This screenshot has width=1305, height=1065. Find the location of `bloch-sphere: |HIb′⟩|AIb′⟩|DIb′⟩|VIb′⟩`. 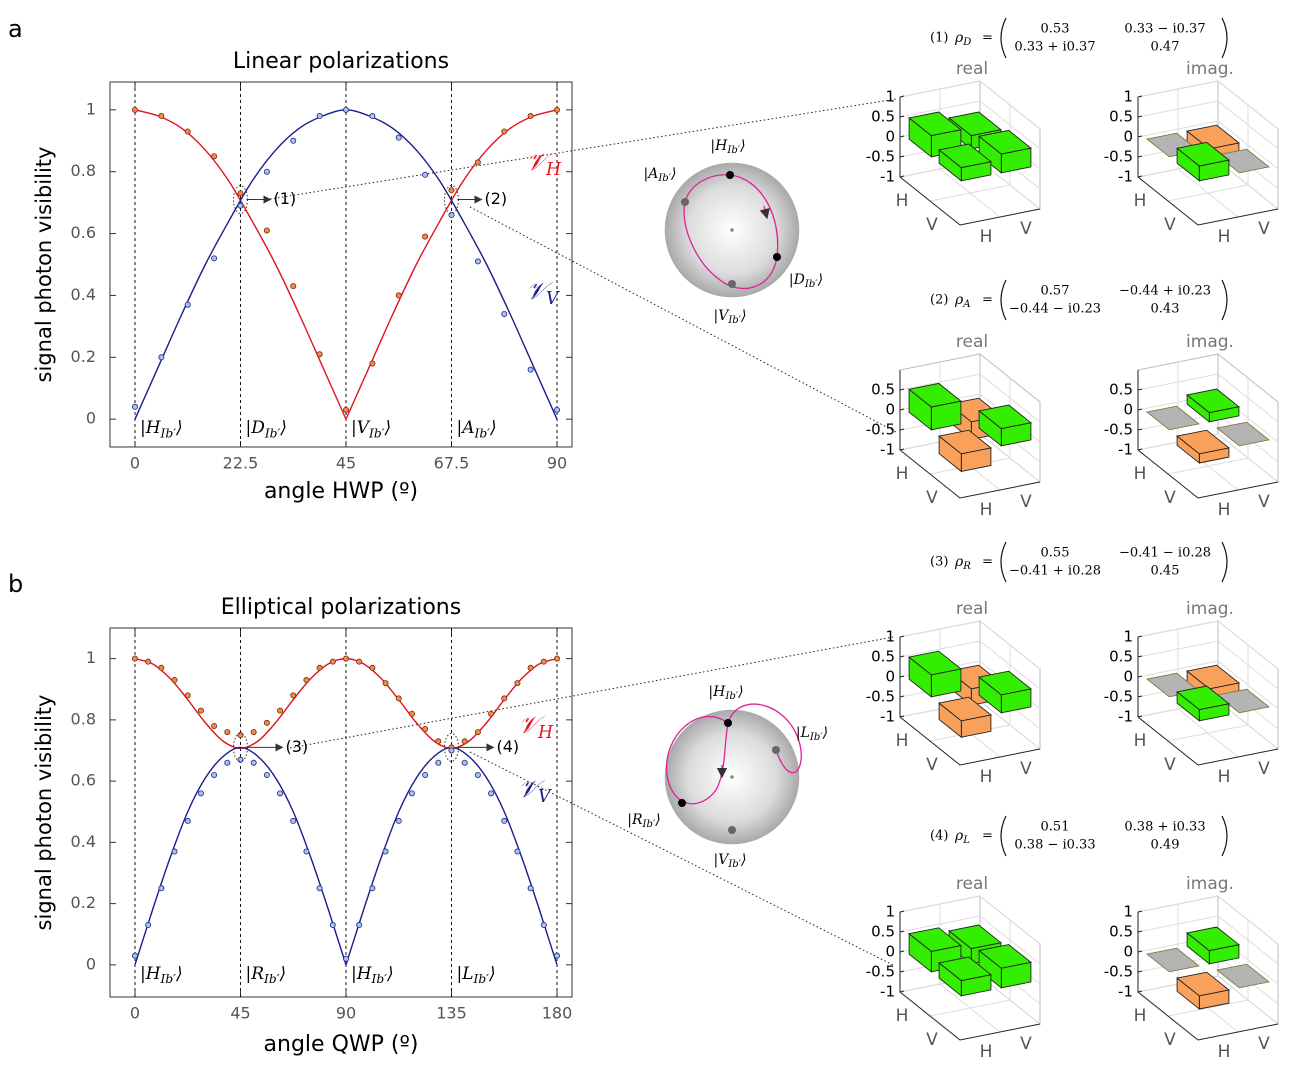

bloch-sphere: |HIb′⟩|AIb′⟩|DIb′⟩|VIb′⟩ is located at coordinates (733, 232).